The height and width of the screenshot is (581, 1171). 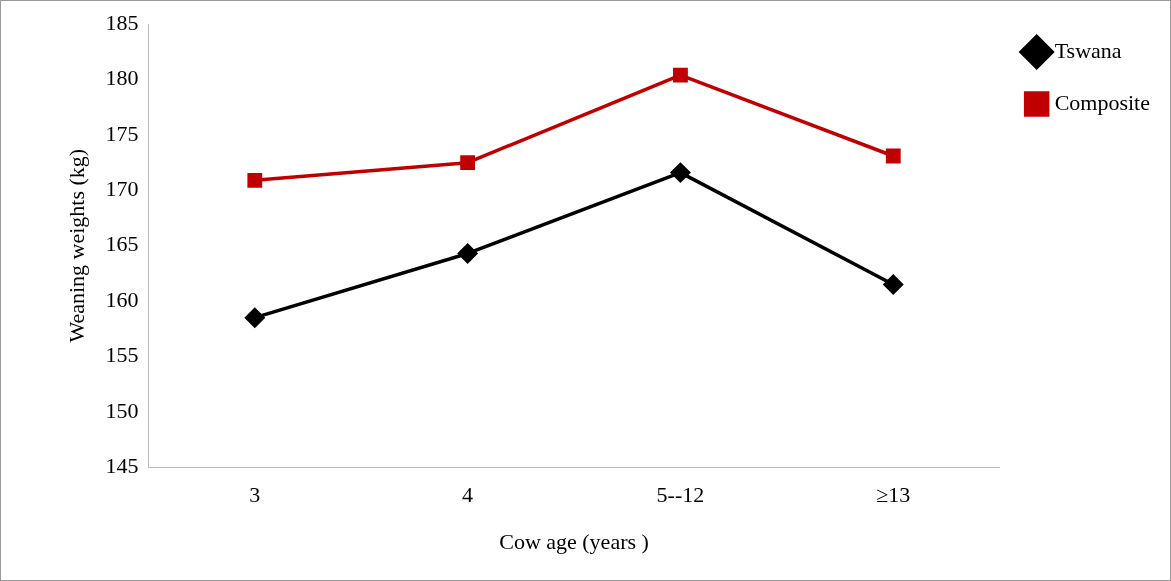 I want to click on y-tick-label: 170, so click(x=122, y=189).